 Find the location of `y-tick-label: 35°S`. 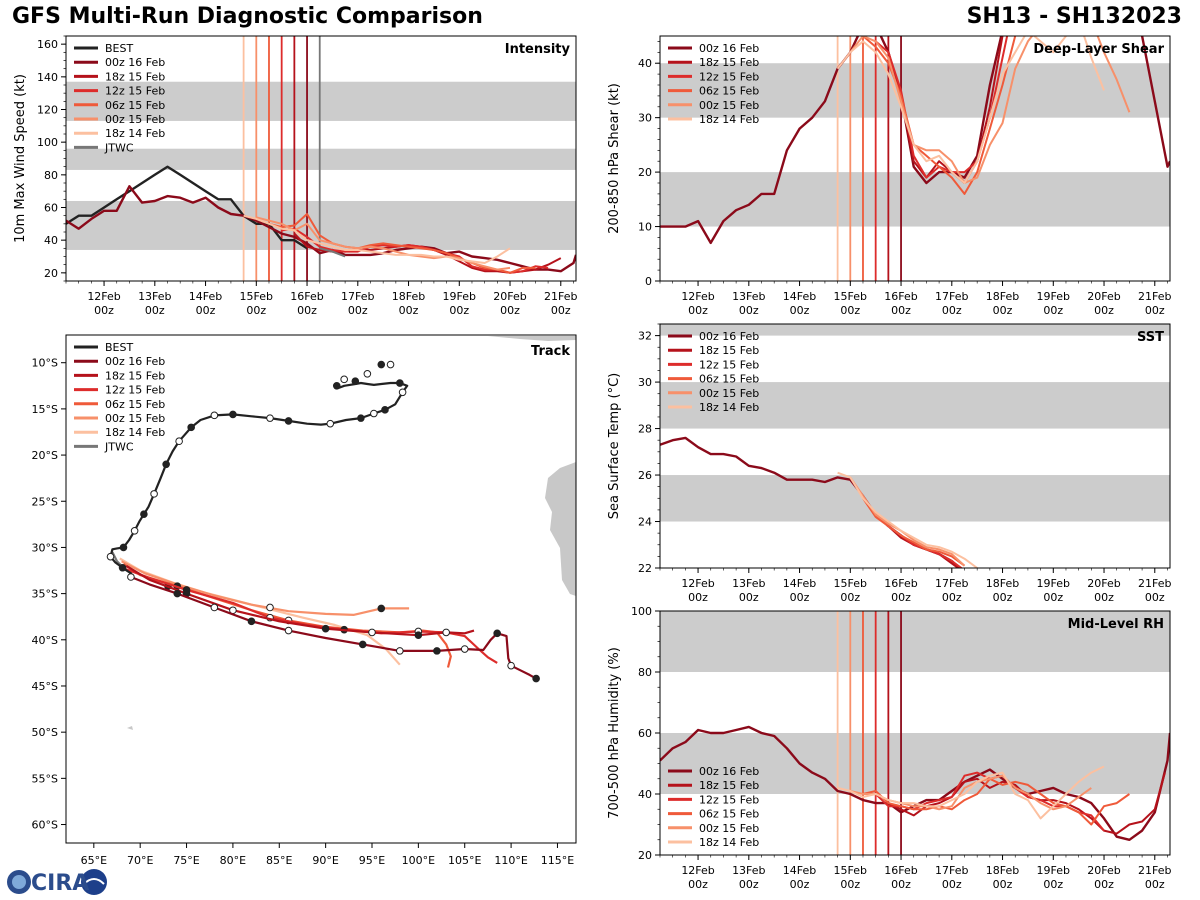

y-tick-label: 35°S is located at coordinates (45, 594).